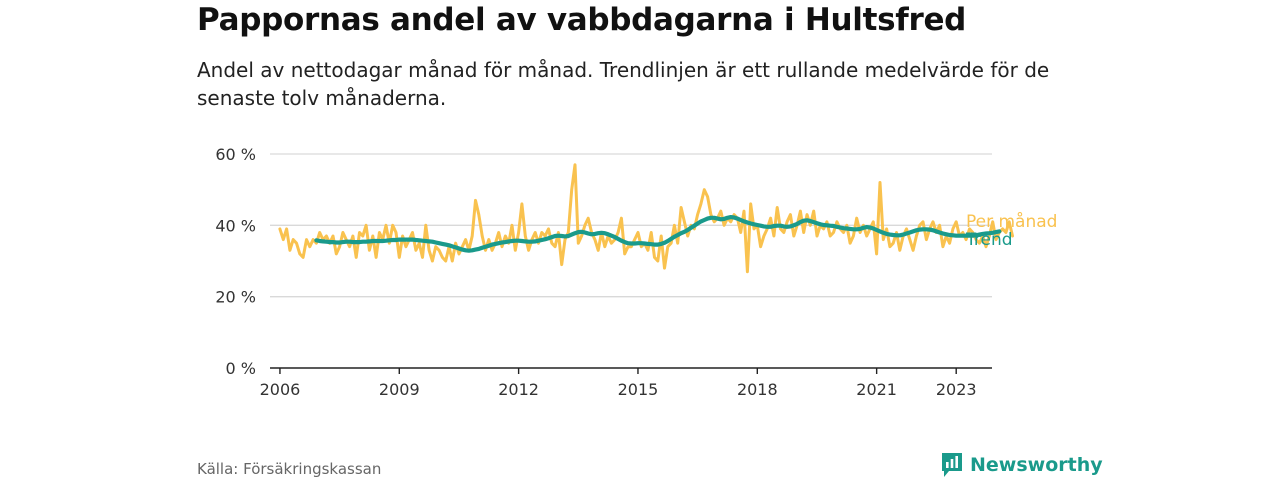  Describe the element at coordinates (235, 297) in the screenshot. I see `y-tick-label: 20 %` at that location.